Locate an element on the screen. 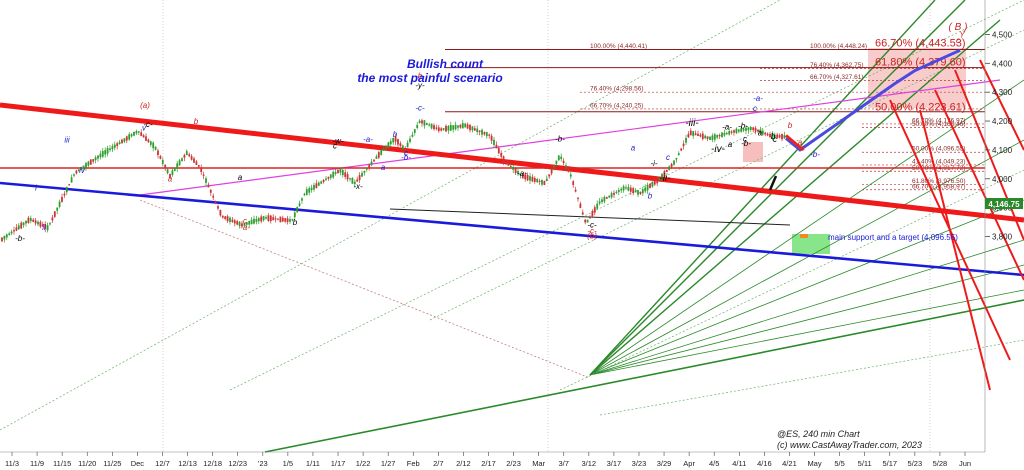  x-tick-label: 12/23 is located at coordinates (237, 463).